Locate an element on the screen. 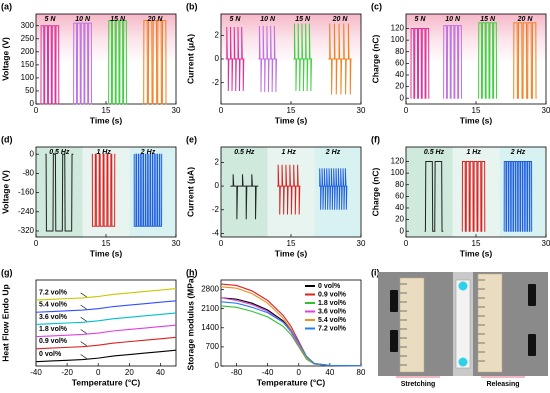  x-tick-label: -20 is located at coordinates (67, 372).